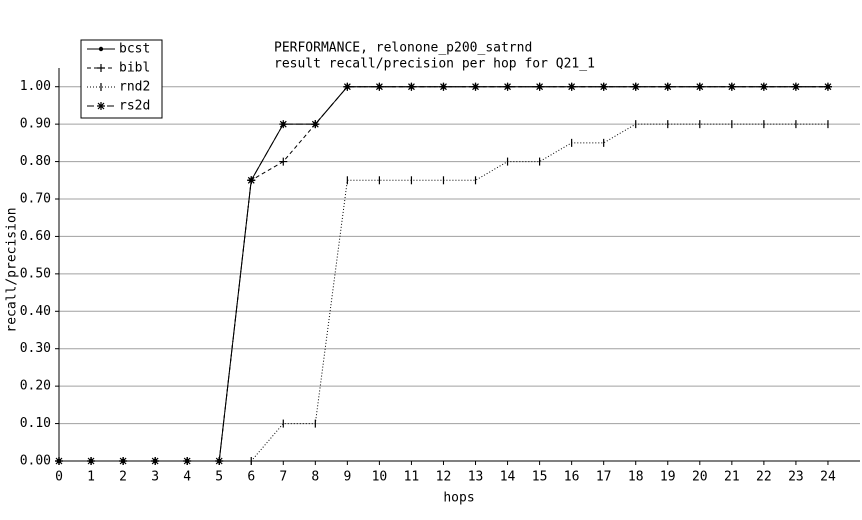 This screenshot has height=520, width=862. I want to click on y-tick-label: 0.00, so click(35, 461).